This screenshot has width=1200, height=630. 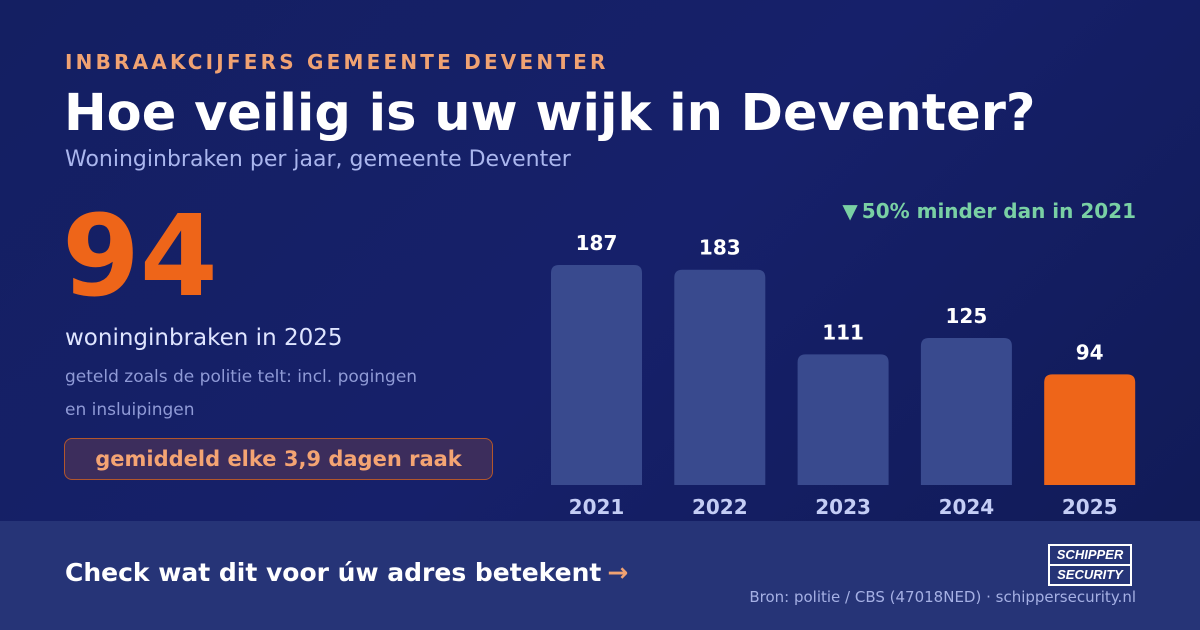 What do you see at coordinates (597, 507) in the screenshot?
I see `x-tick-2021: 2021` at bounding box center [597, 507].